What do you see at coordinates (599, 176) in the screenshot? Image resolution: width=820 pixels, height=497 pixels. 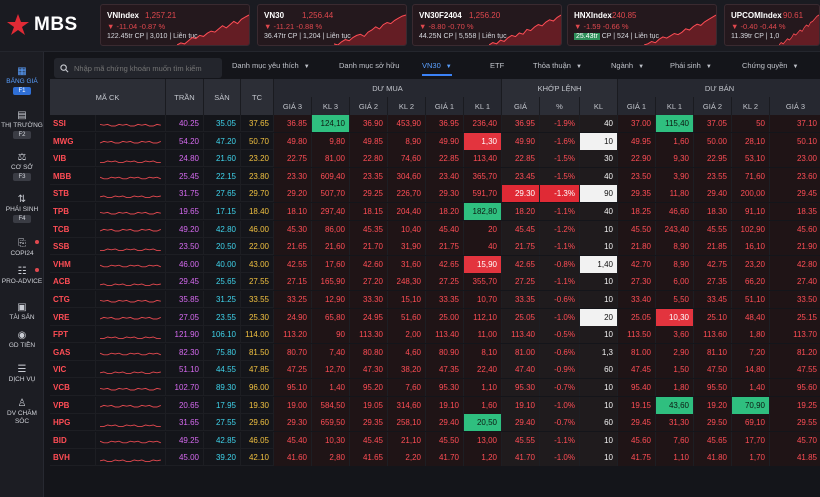 I see `match-cell: 40` at bounding box center [599, 176].